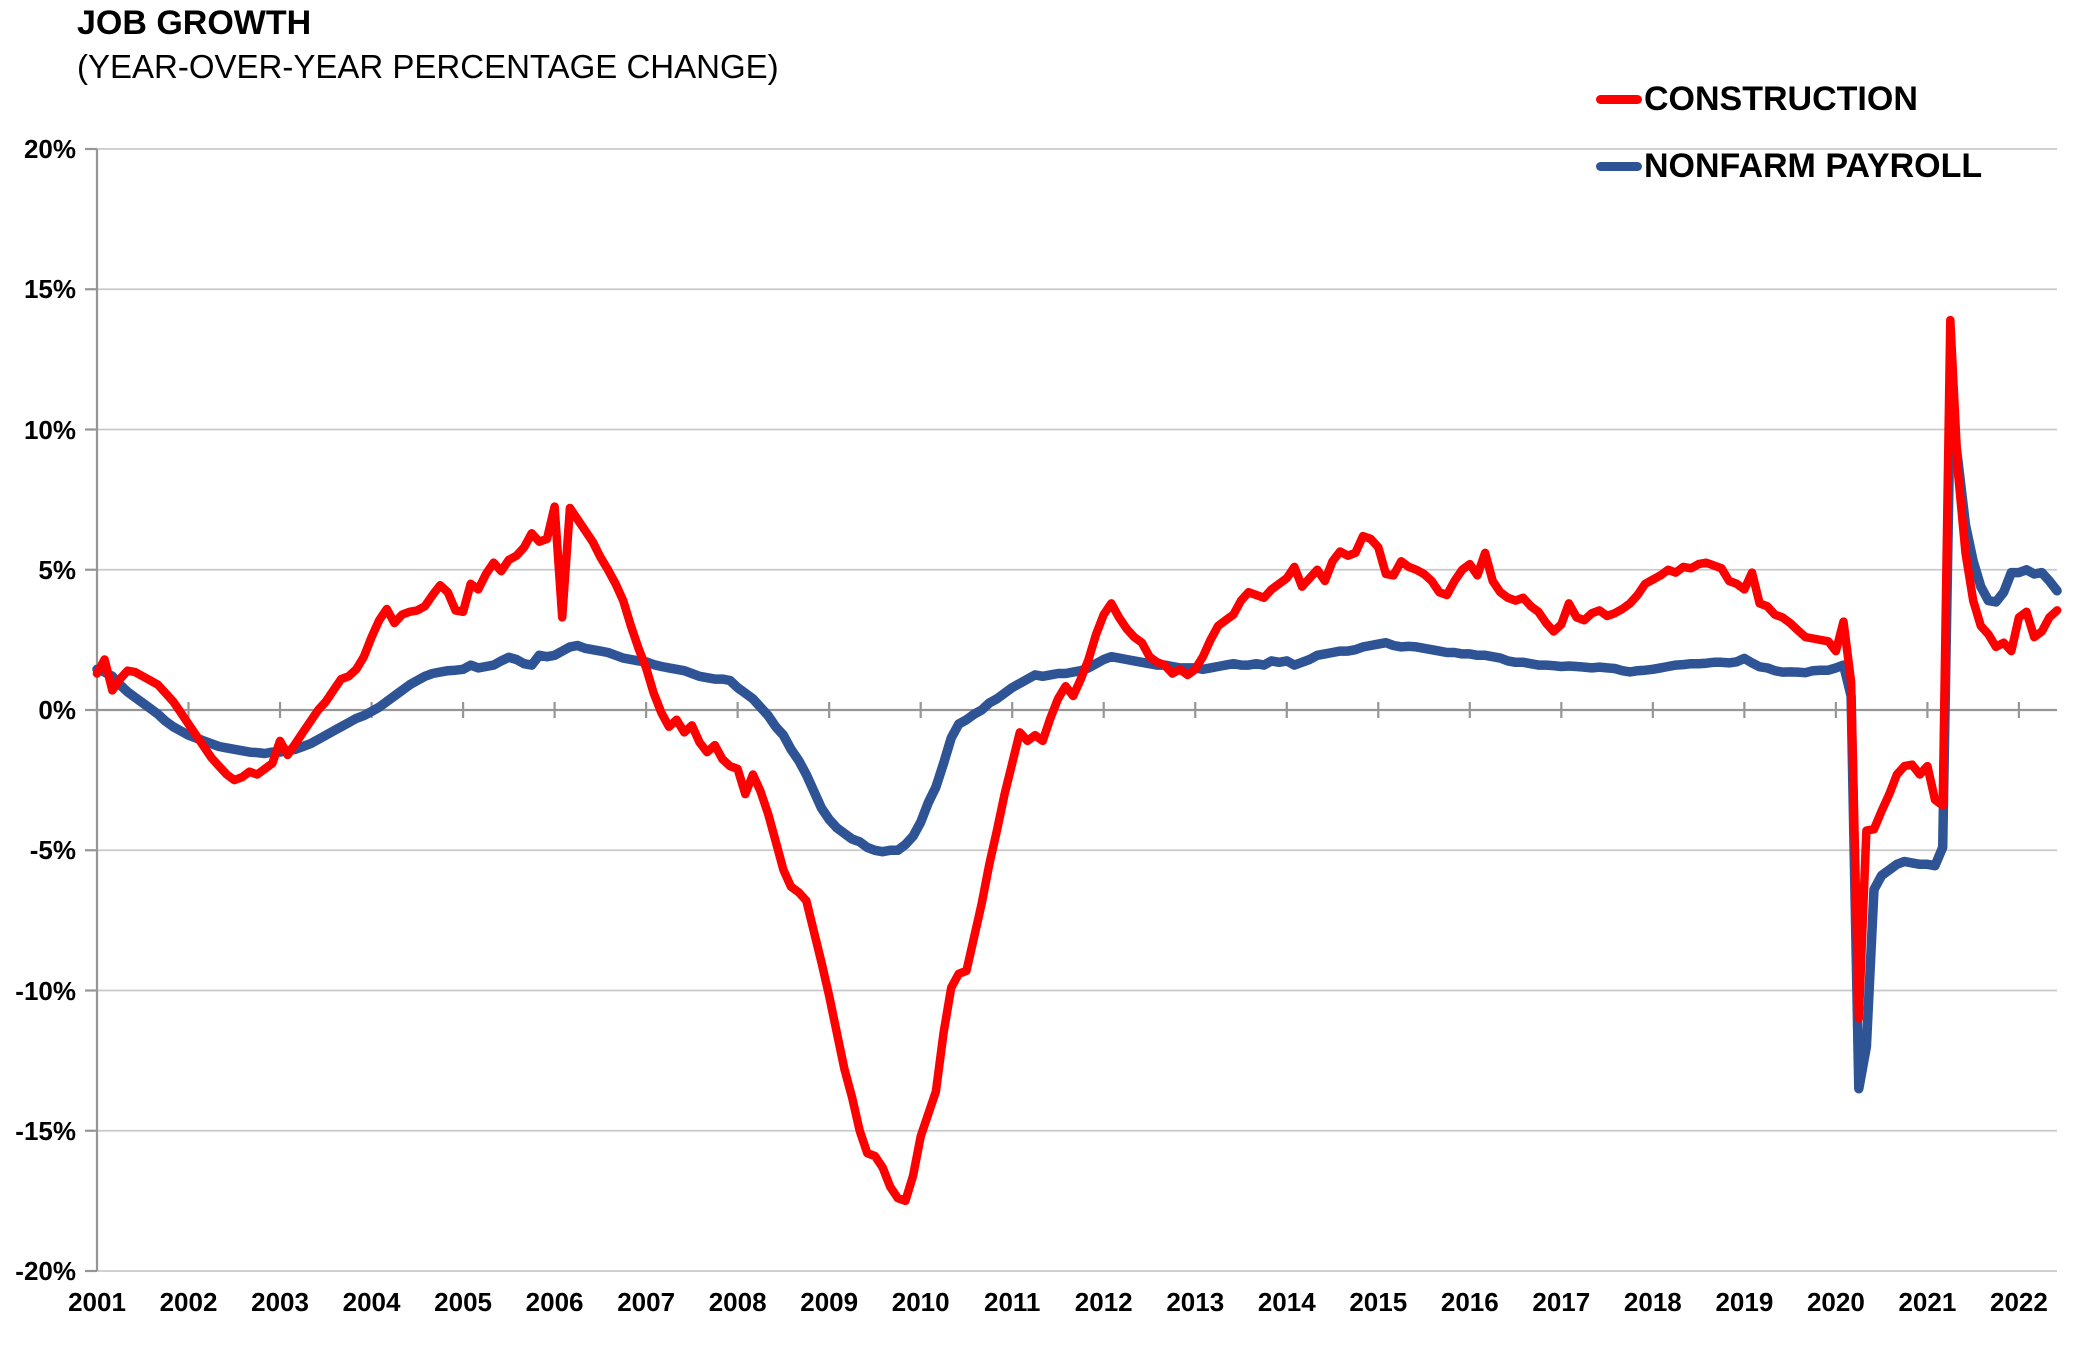 Image resolution: width=2095 pixels, height=1356 pixels. Describe the element at coordinates (45, 1130) in the screenshot. I see `y-tick-label--15: -15%` at that location.